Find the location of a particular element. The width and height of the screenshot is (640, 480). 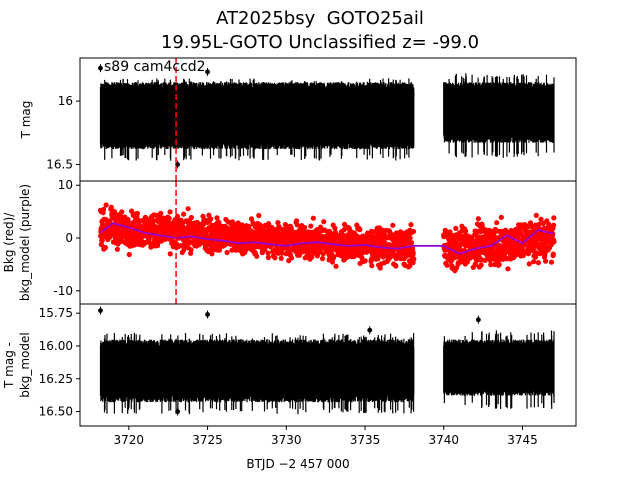

y-axis-label-1: bkg_model is located at coordinates (25, 365).